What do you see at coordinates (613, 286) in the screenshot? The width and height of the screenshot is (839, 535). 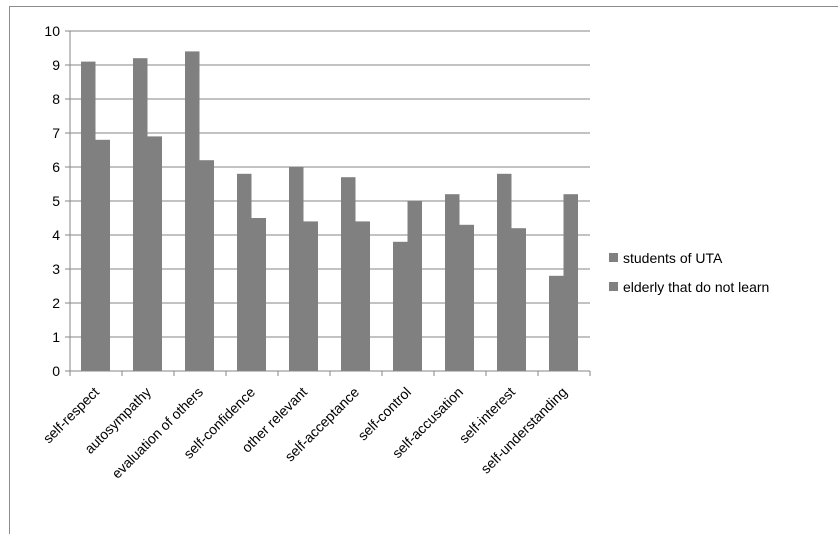 I see `legend-swatch-elderly` at bounding box center [613, 286].